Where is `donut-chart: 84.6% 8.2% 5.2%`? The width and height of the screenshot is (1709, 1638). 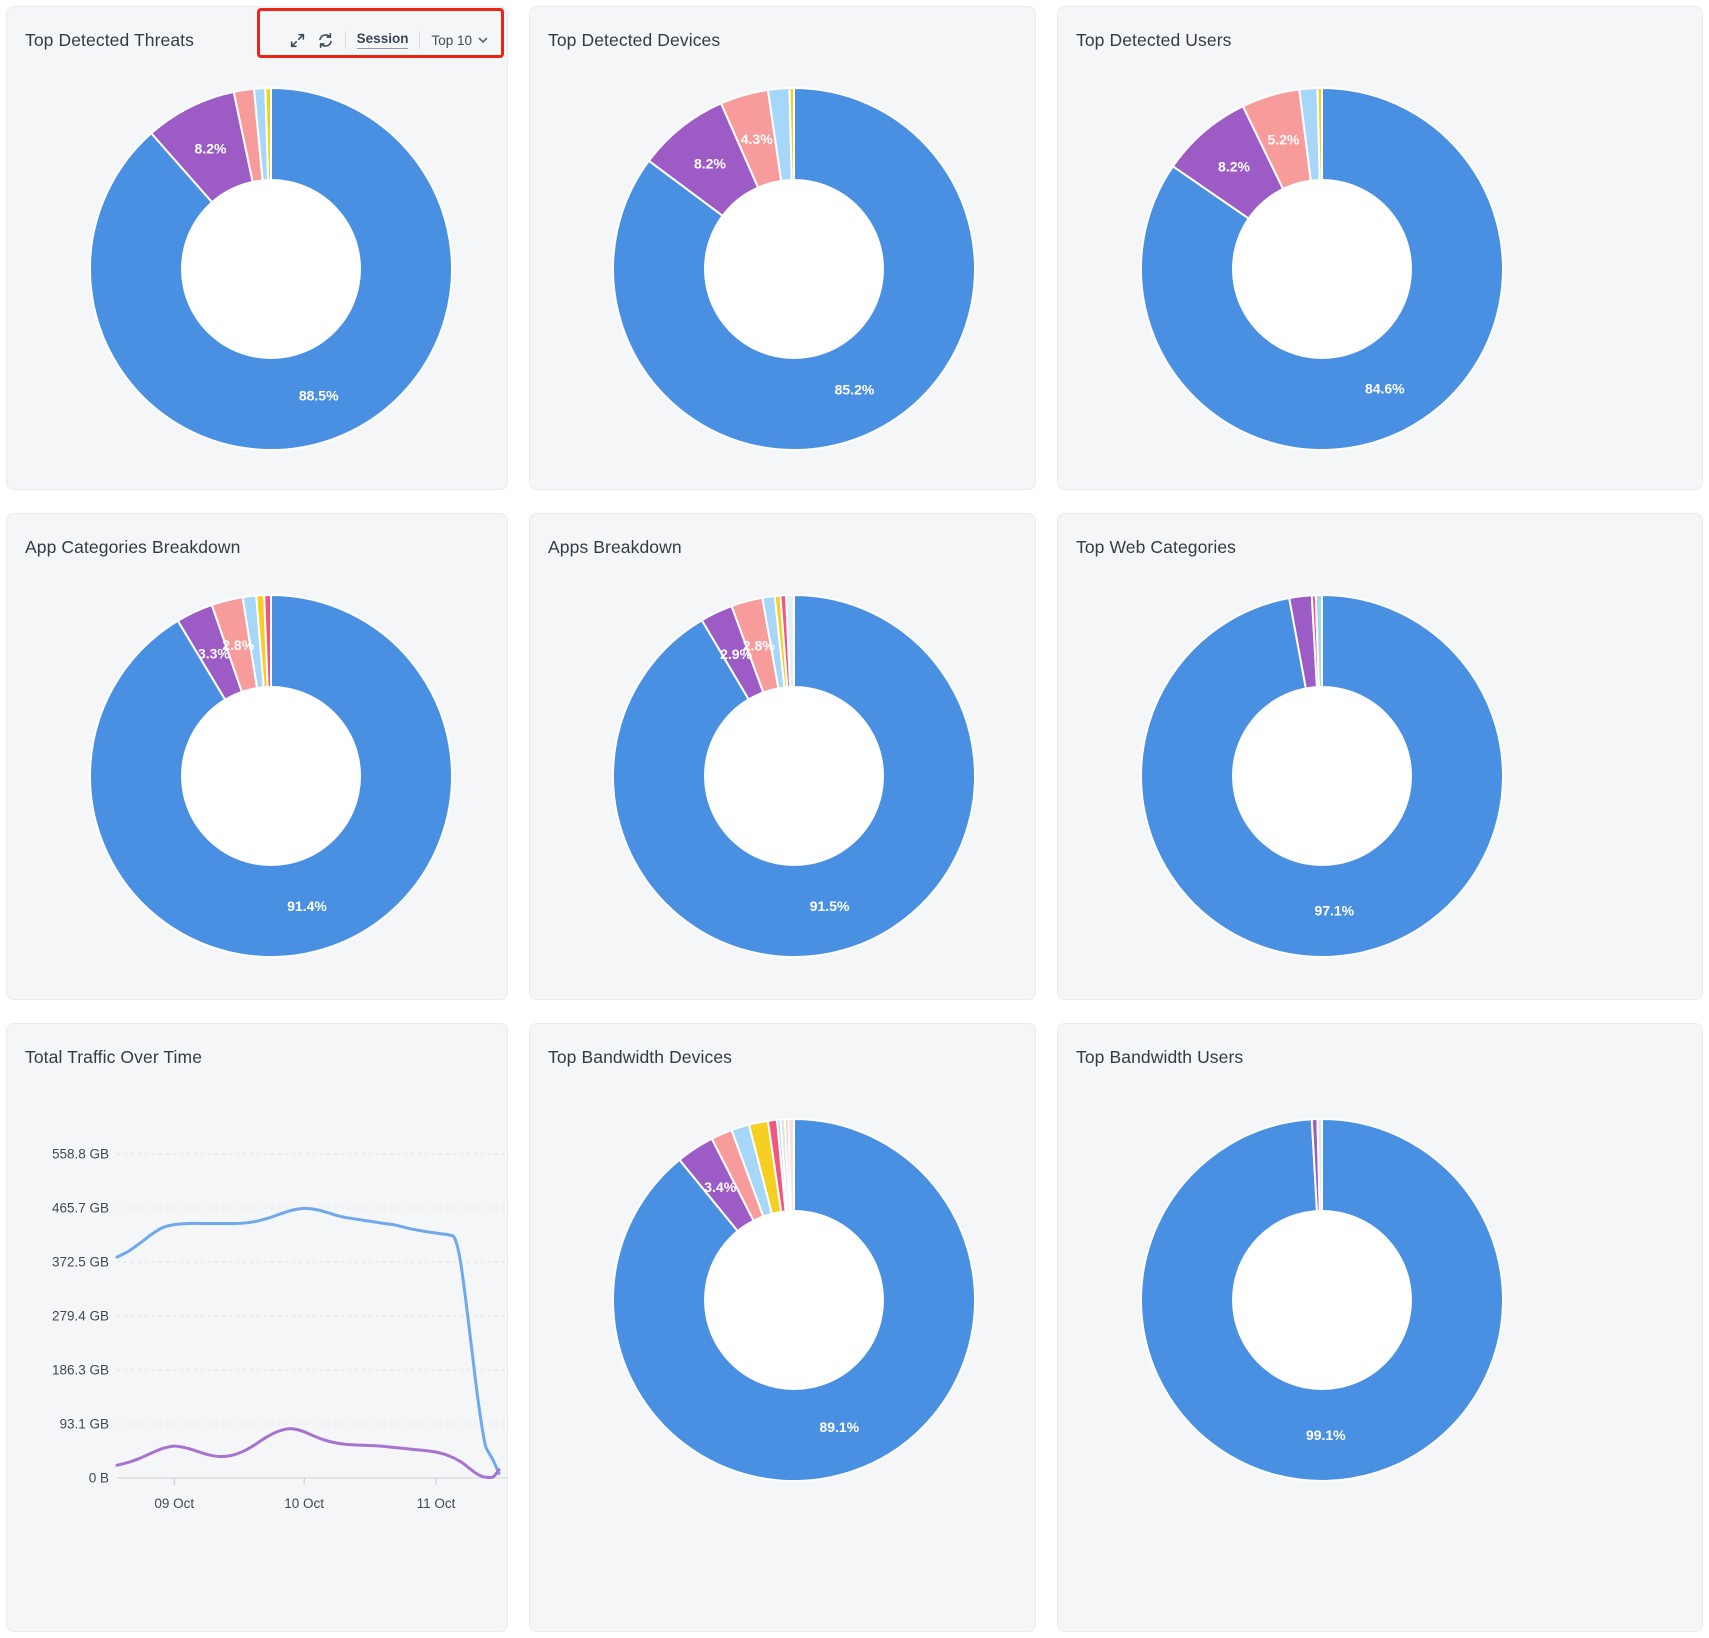 donut-chart: 84.6% 8.2% 5.2% is located at coordinates (1322, 266).